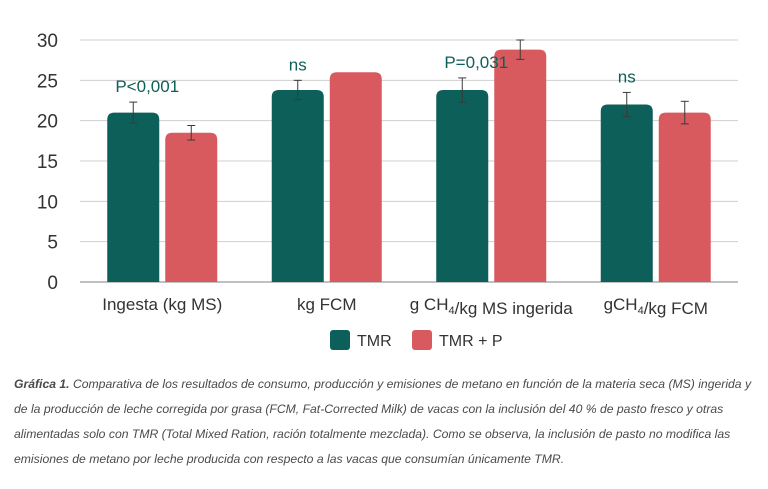  I want to click on caption-label: Gráfica 1., so click(42, 384).